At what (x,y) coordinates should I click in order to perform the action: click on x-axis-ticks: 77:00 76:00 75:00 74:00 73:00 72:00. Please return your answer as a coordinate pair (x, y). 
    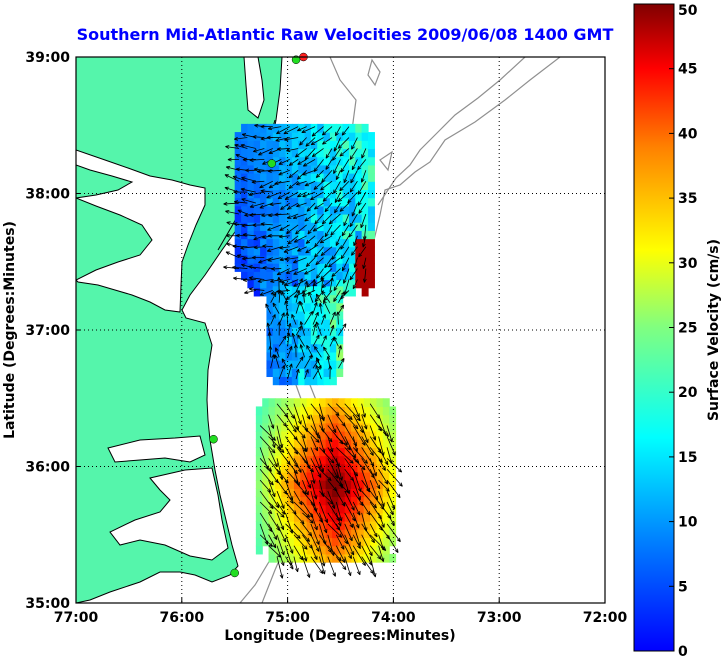
    Looking at the image, I should click on (341, 612).